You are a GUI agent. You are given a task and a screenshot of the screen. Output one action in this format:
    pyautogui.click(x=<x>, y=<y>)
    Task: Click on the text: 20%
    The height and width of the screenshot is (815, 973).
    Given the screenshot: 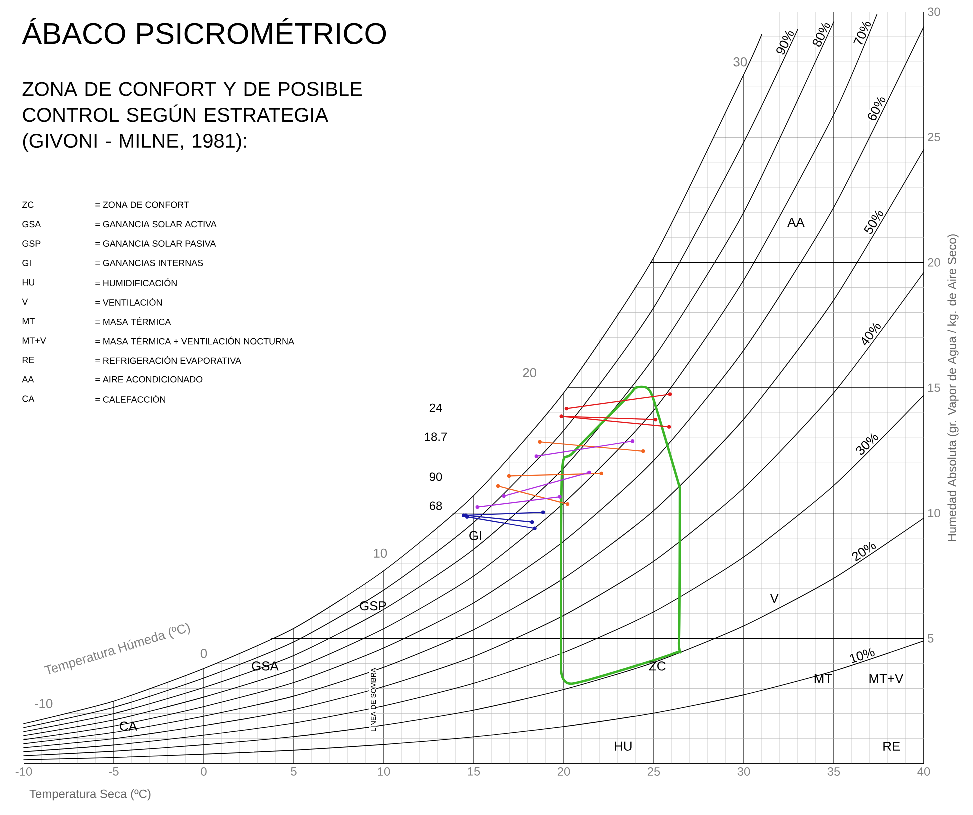 What is the action you would take?
    pyautogui.click(x=864, y=552)
    